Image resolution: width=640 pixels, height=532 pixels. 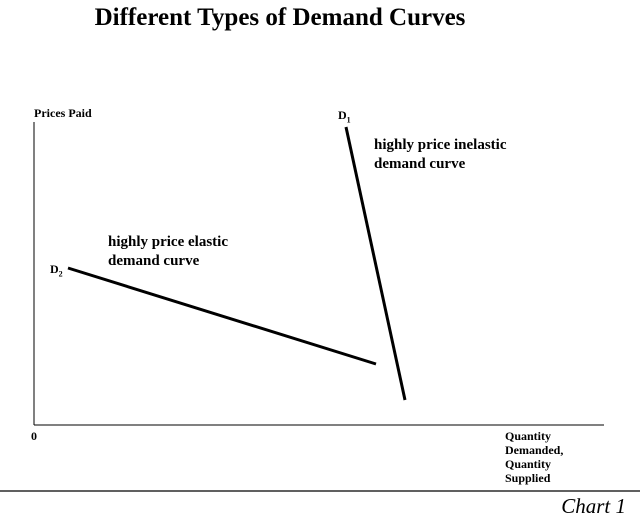 What do you see at coordinates (375, 263) in the screenshot?
I see `demand-curve-d1` at bounding box center [375, 263].